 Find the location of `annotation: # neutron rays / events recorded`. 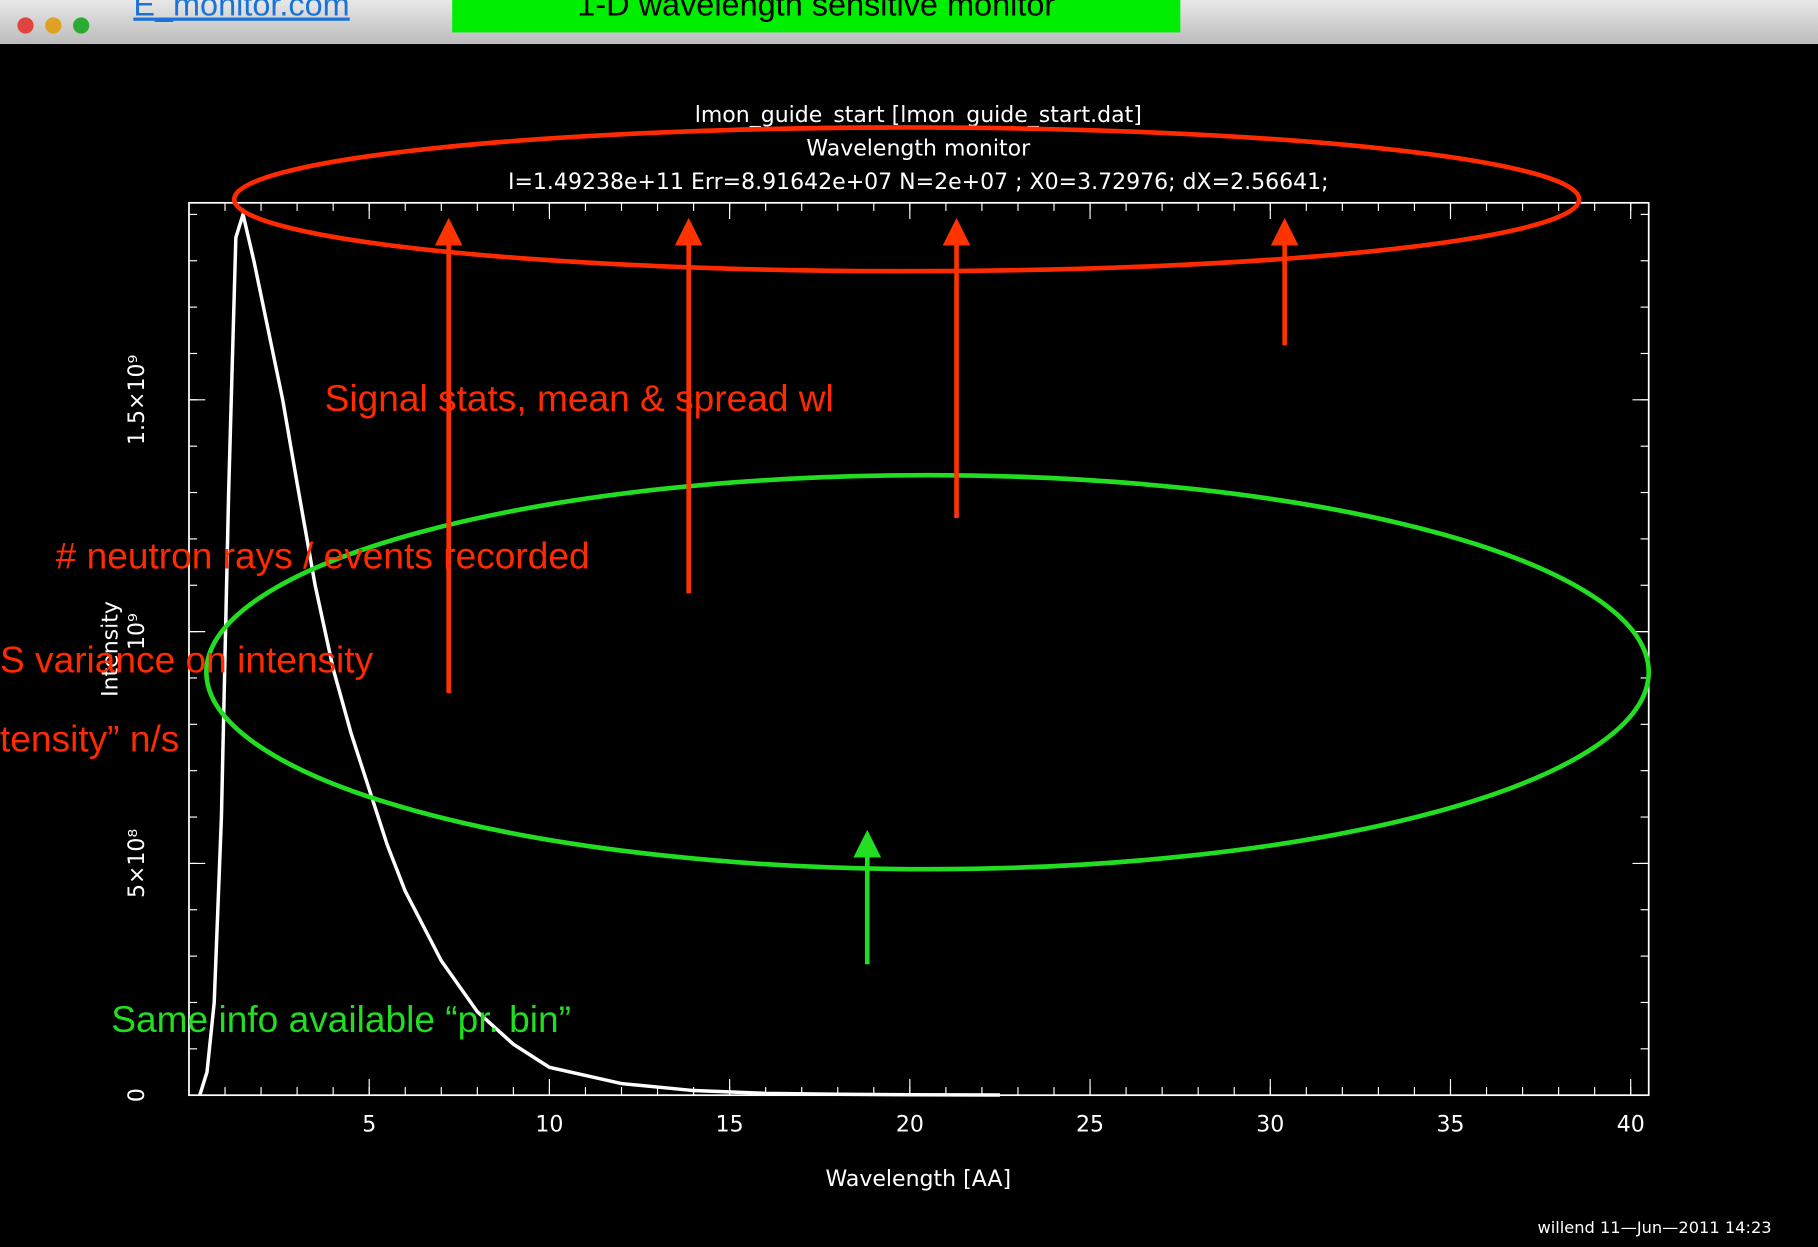

annotation: # neutron rays / events recorded is located at coordinates (323, 555).